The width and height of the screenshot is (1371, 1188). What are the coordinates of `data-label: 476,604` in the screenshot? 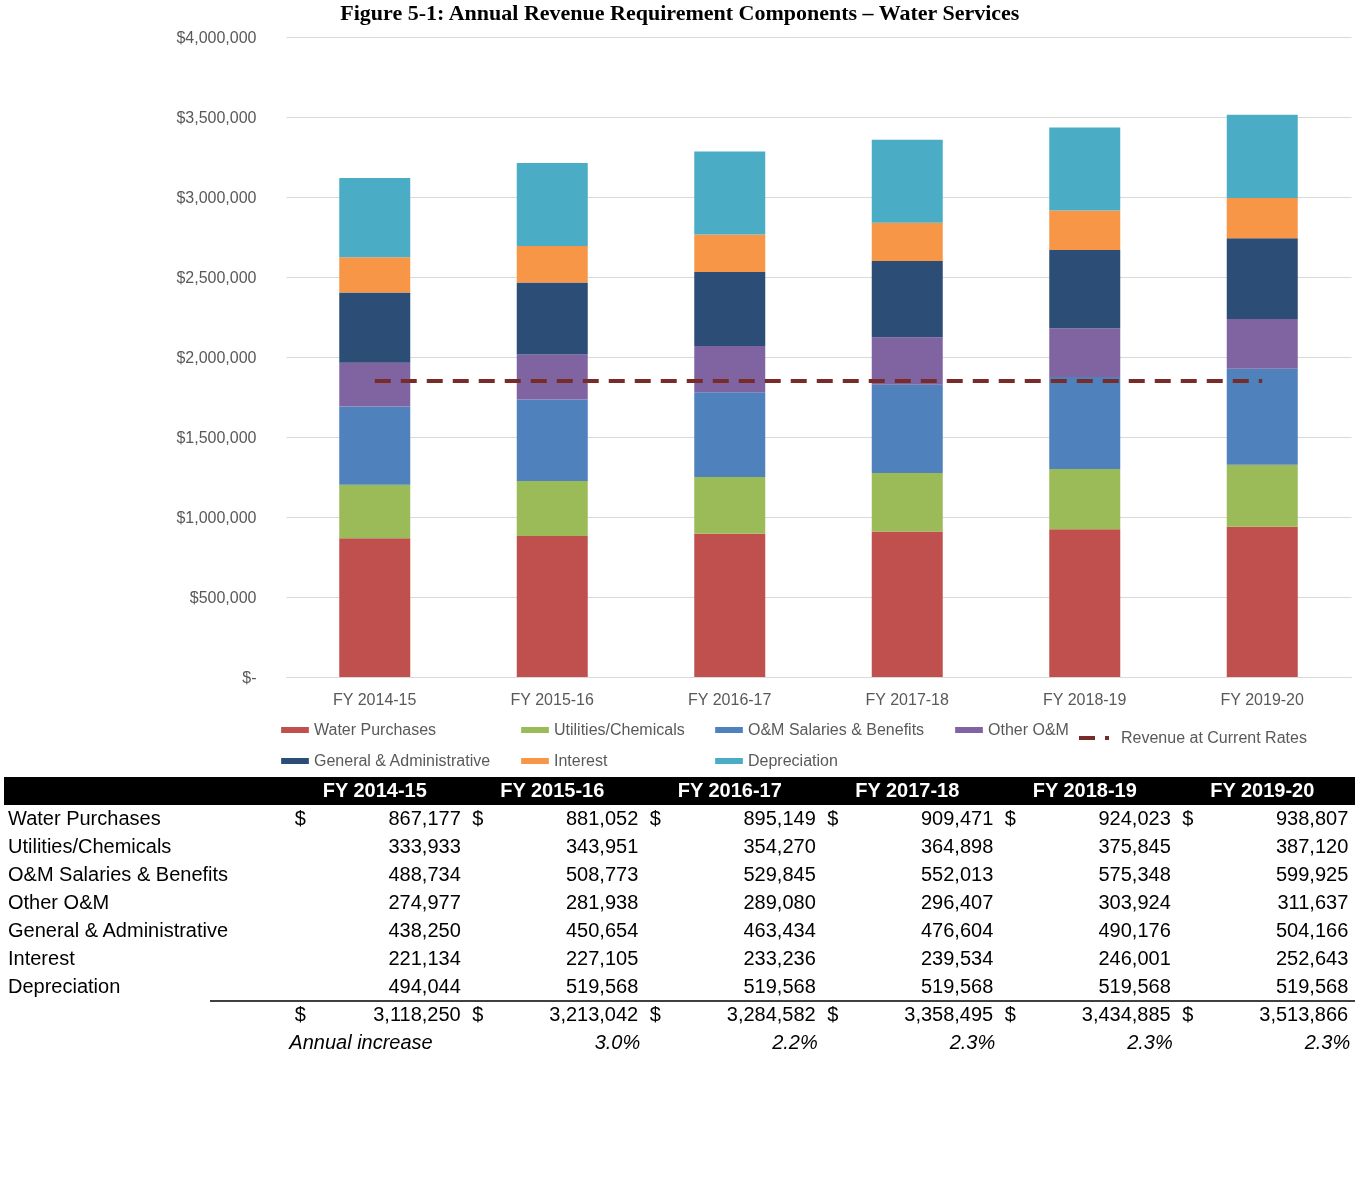 It's located at (957, 930).